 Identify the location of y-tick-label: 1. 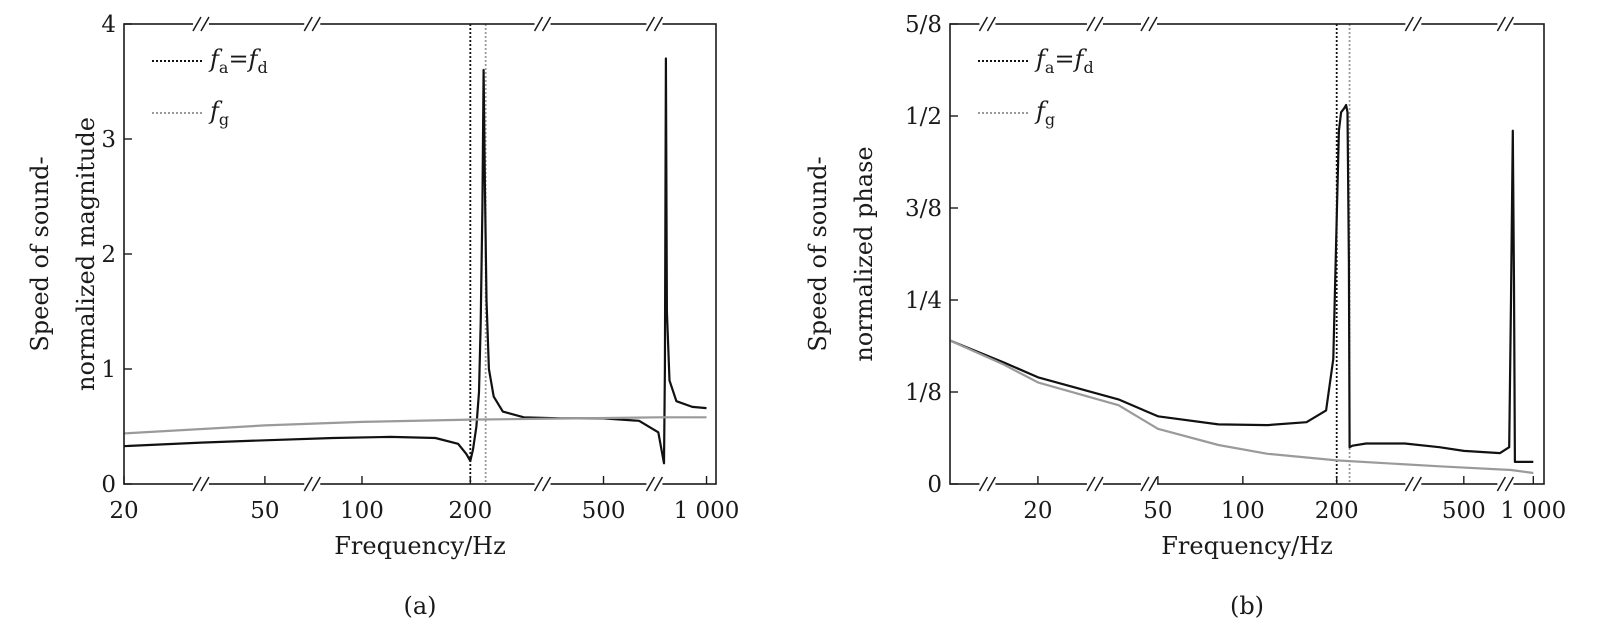
(108, 370).